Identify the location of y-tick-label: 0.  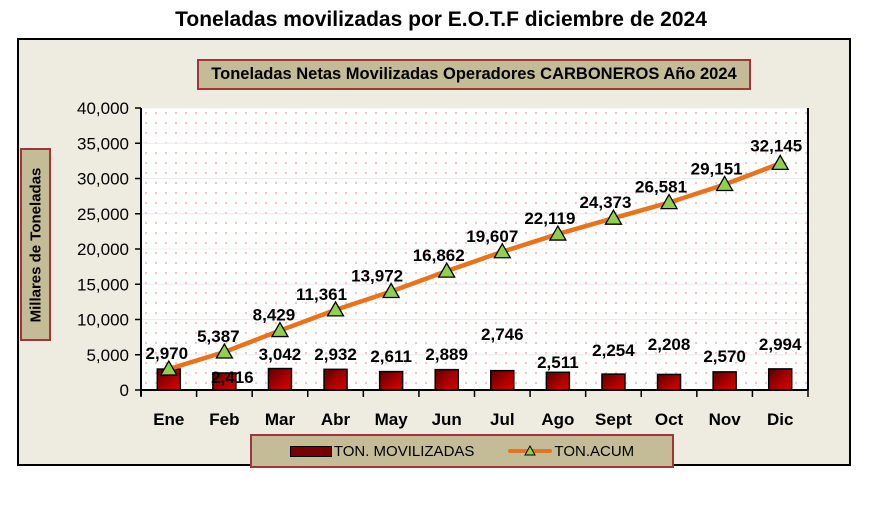
(124, 390).